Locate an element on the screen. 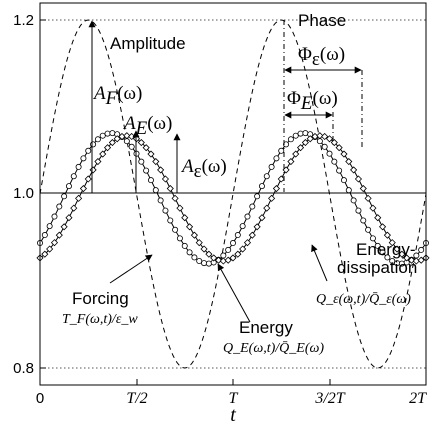 Image resolution: width=434 pixels, height=429 pixels. energy-formula: Q_E(ω,t)/Q̄_E(ω) is located at coordinates (273, 348).